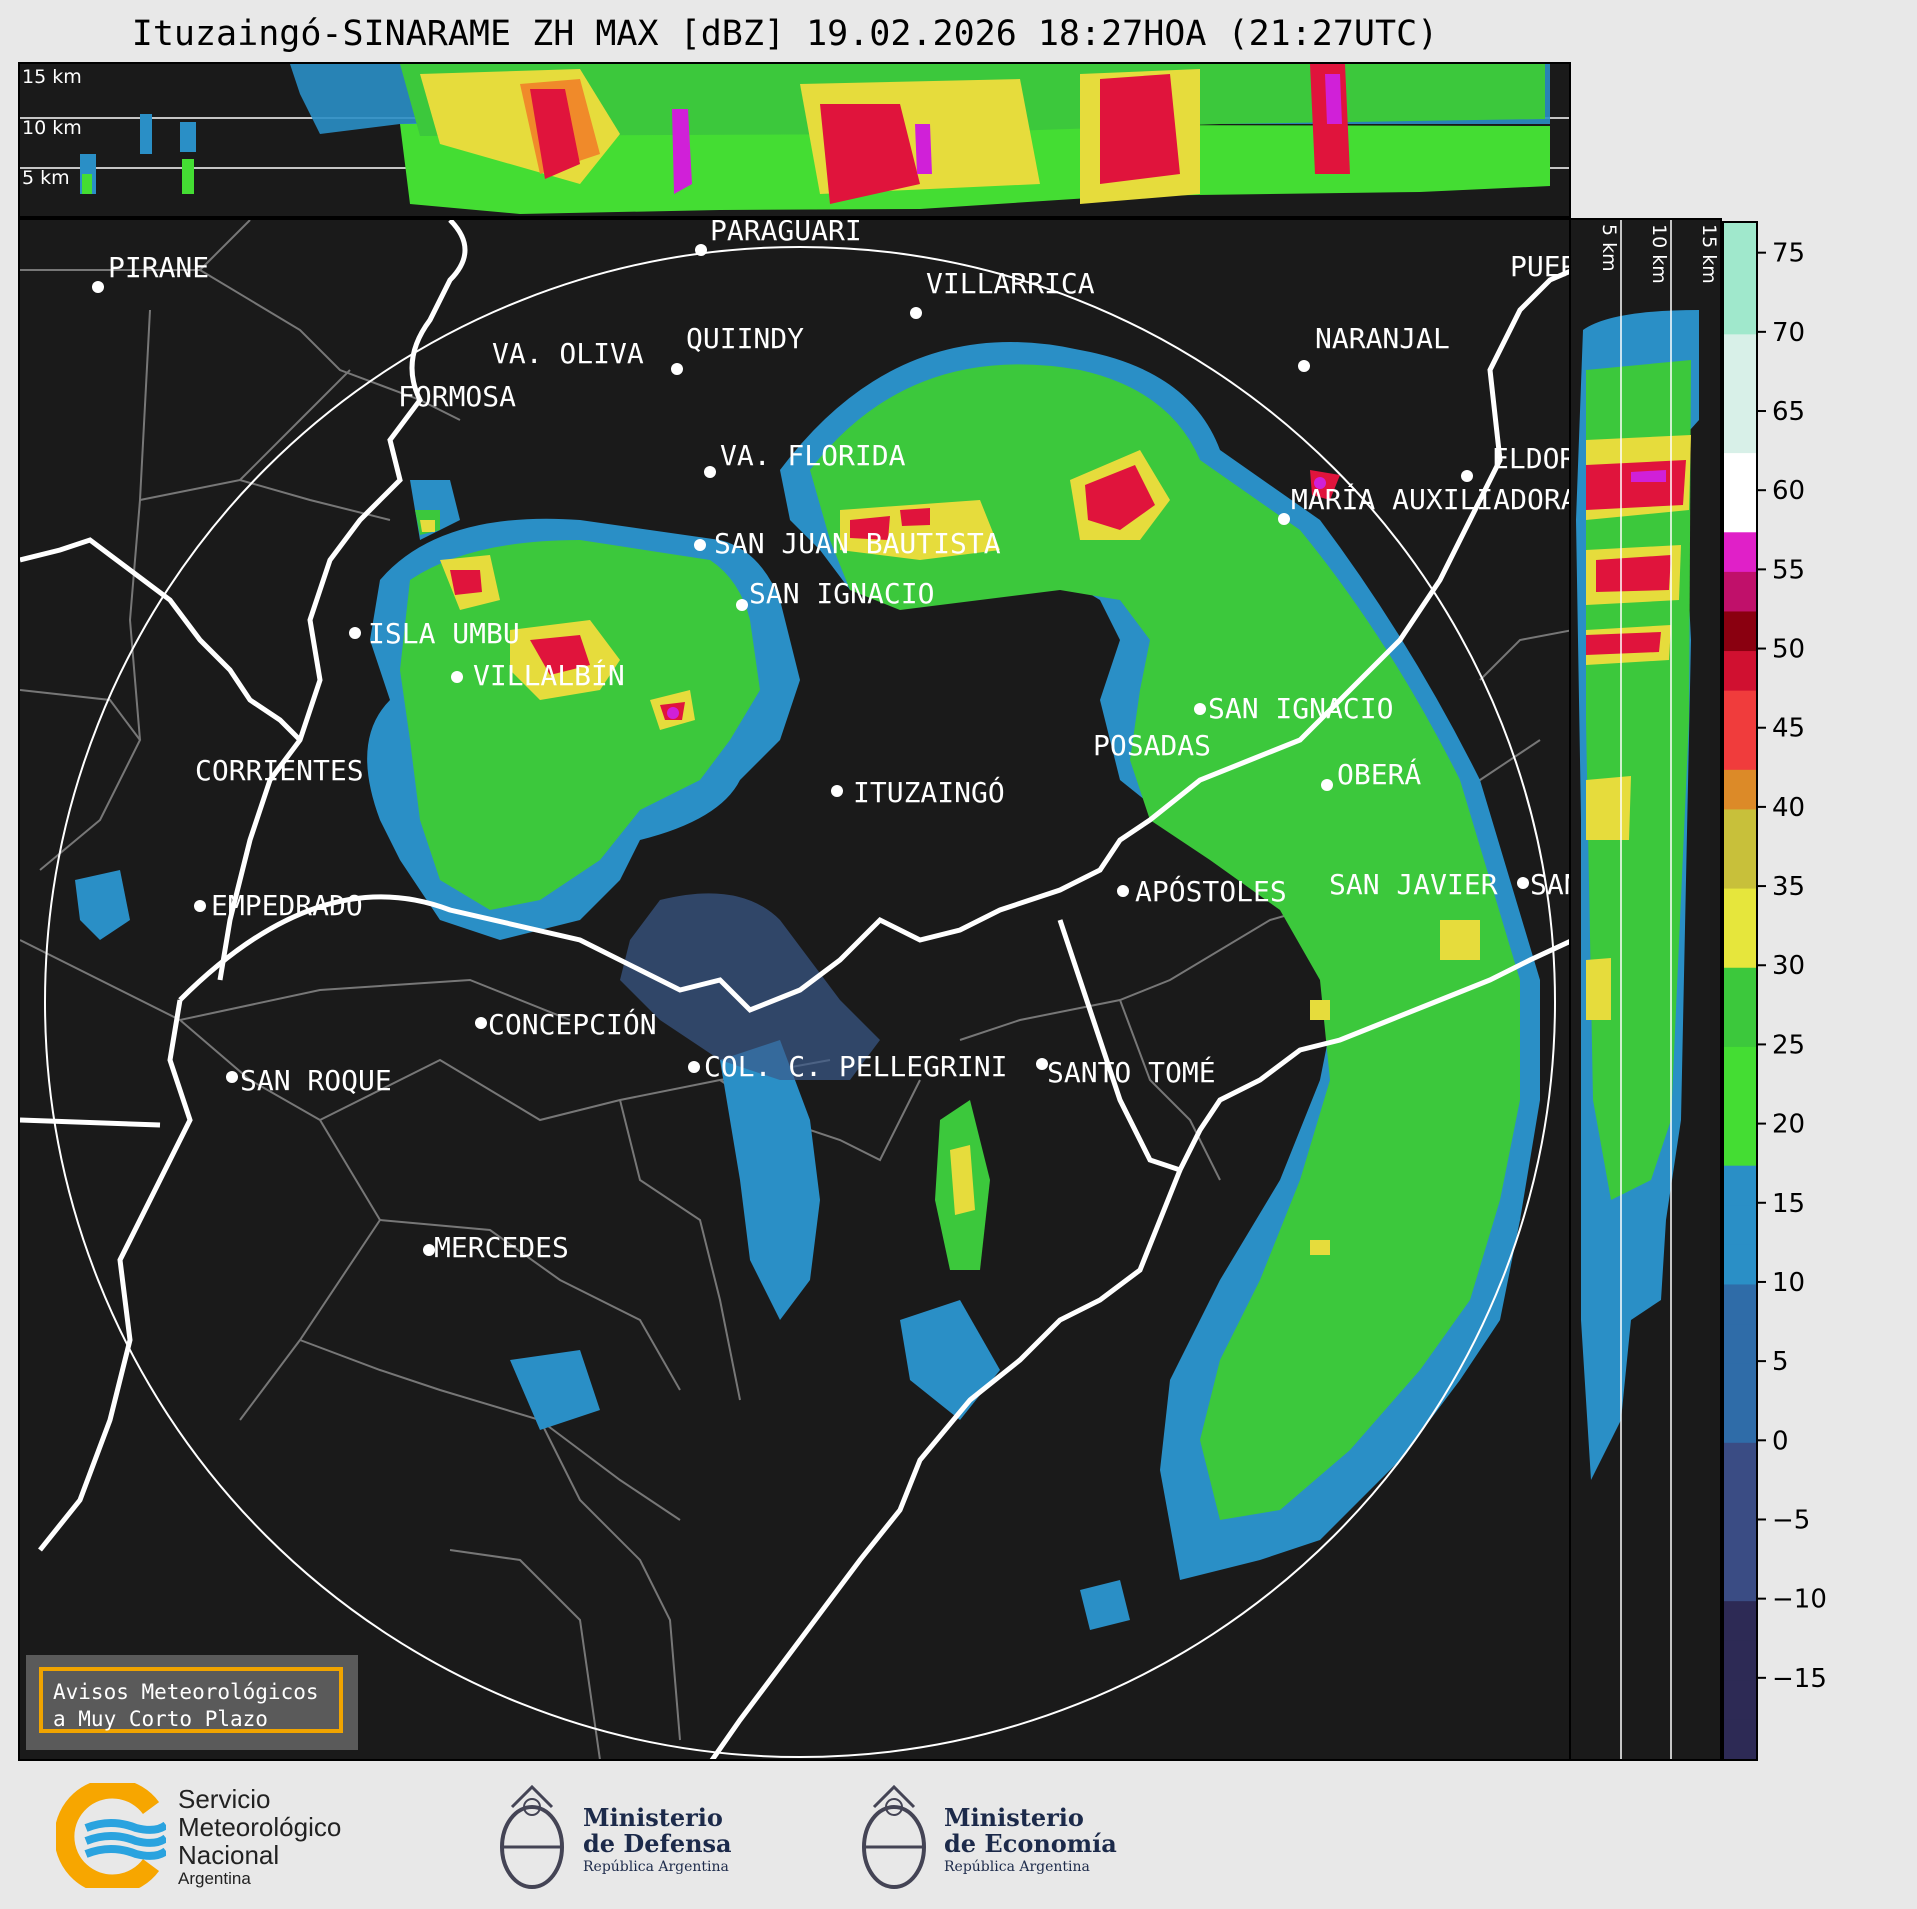 This screenshot has height=1909, width=1917. What do you see at coordinates (750, 986) in the screenshot?
I see `echo-clutter` at bounding box center [750, 986].